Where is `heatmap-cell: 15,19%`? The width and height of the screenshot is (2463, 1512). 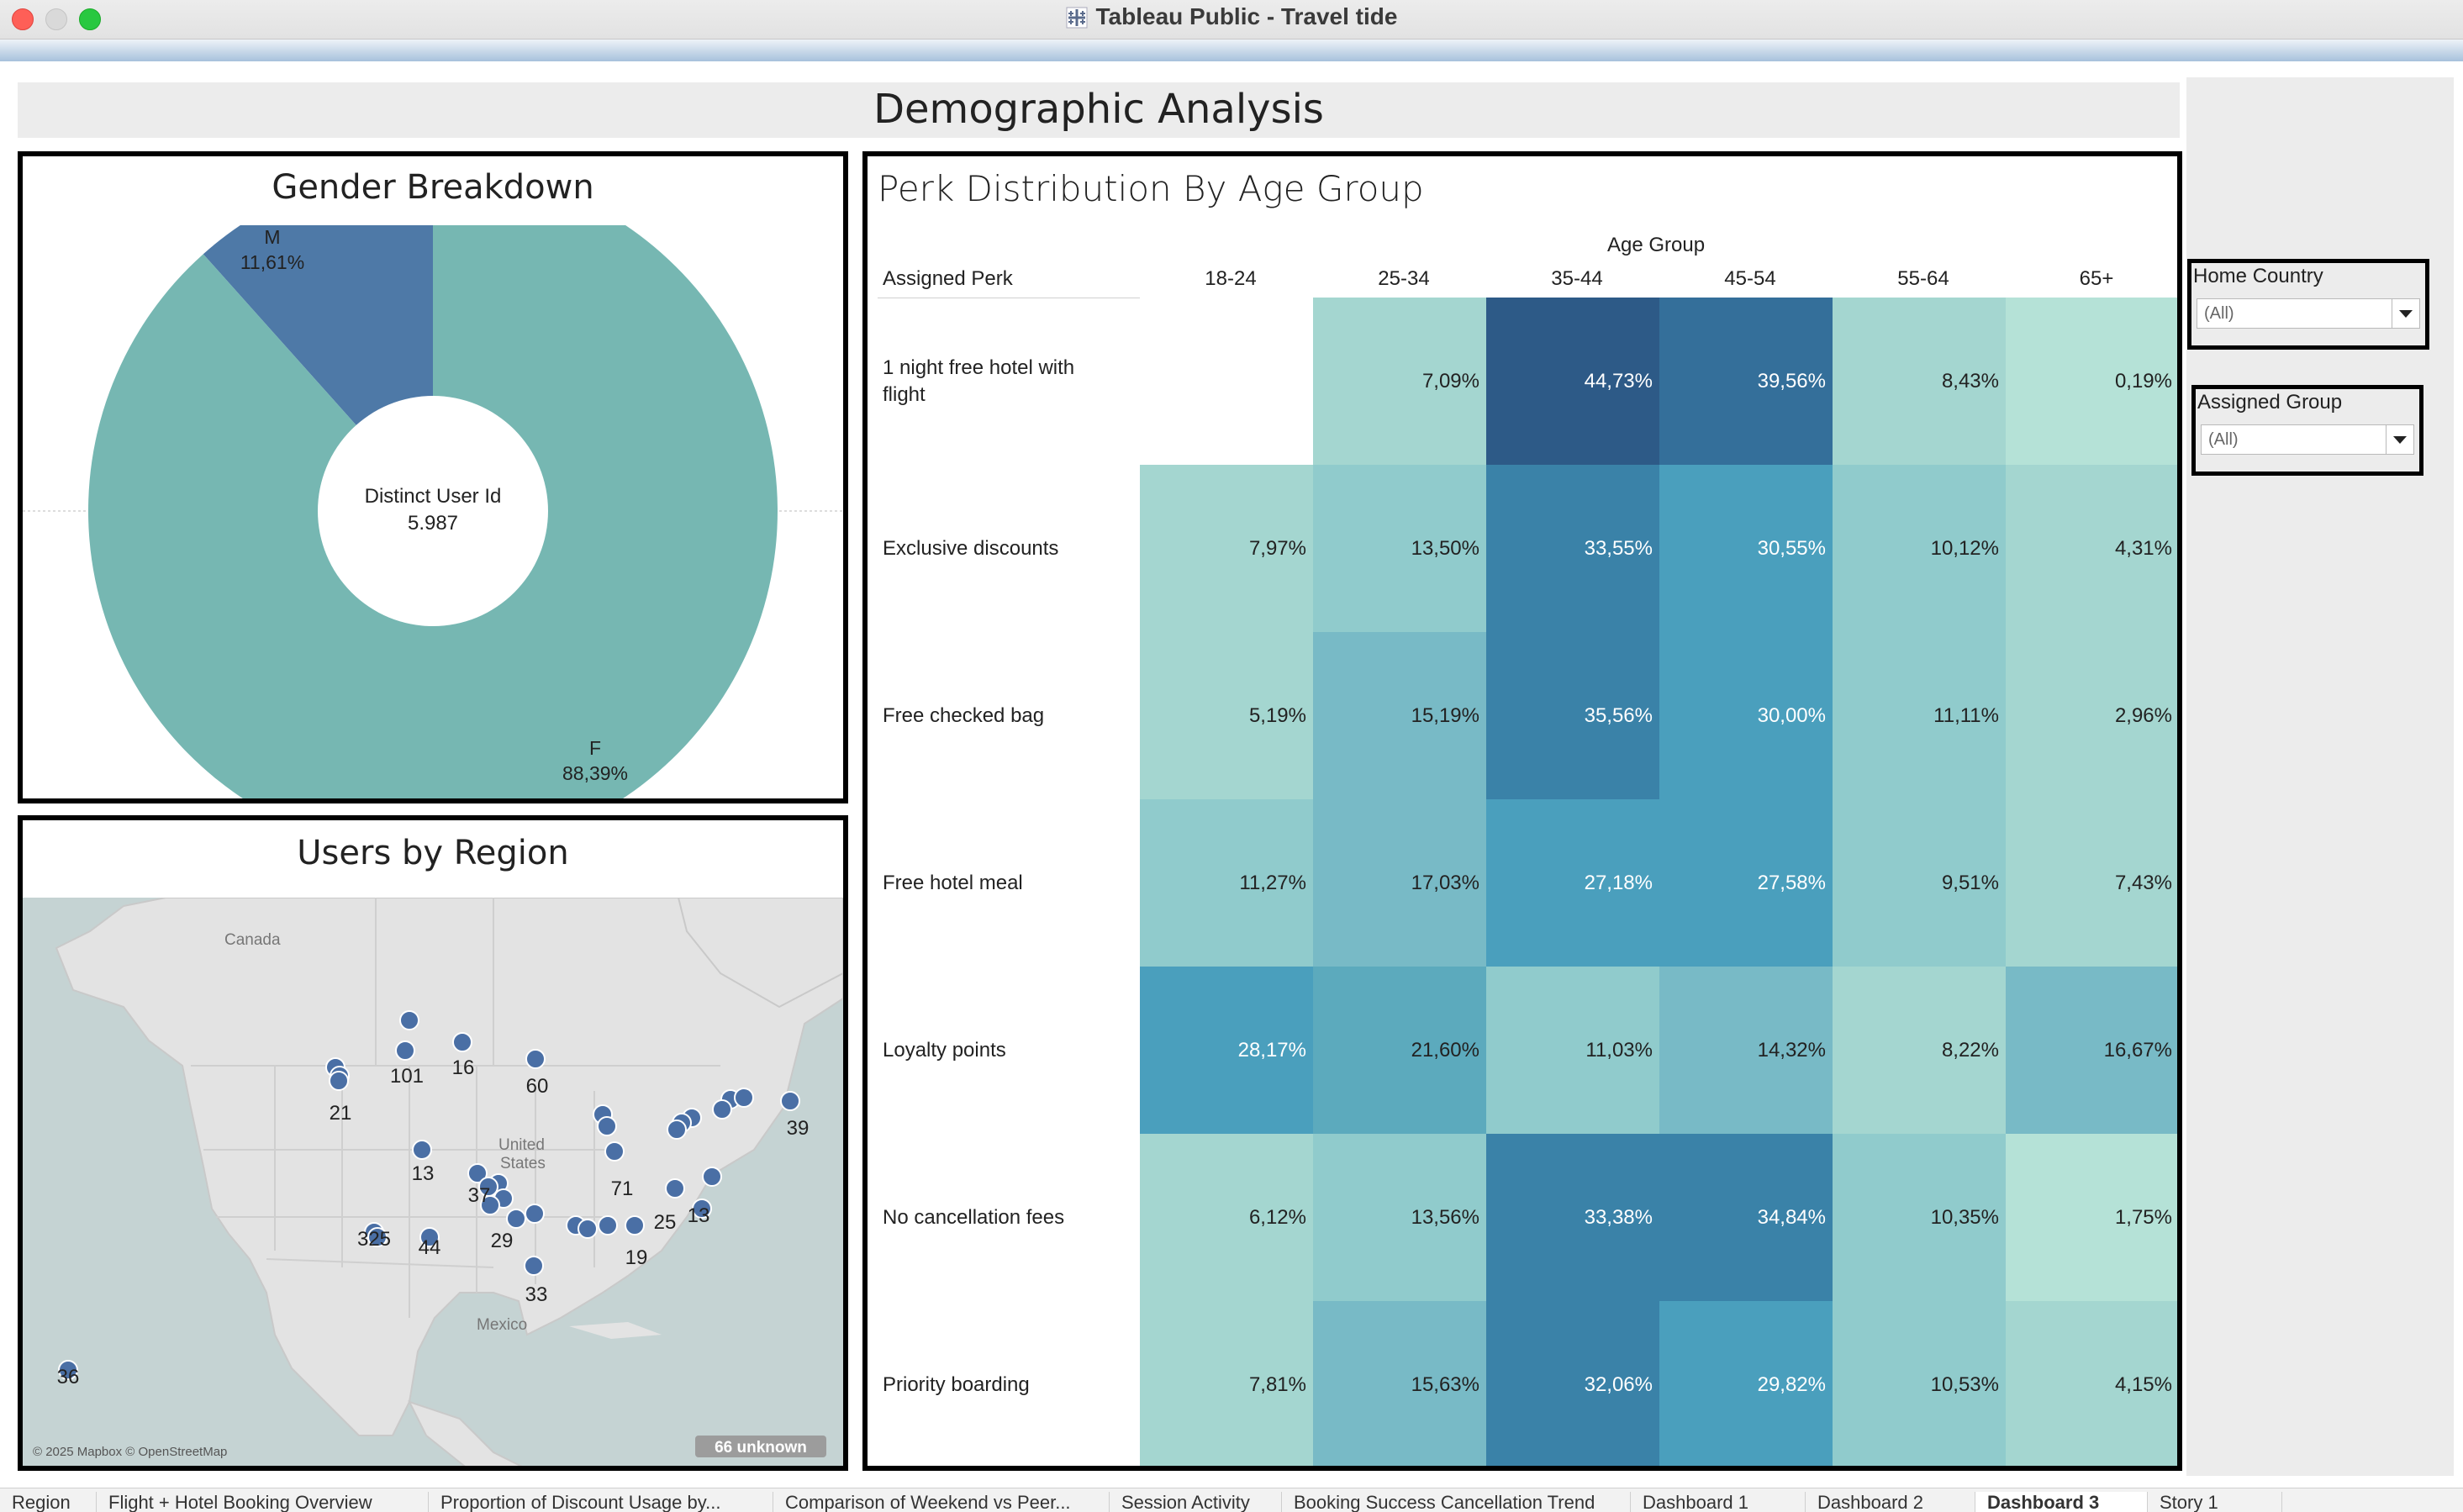 heatmap-cell: 15,19% is located at coordinates (1399, 715).